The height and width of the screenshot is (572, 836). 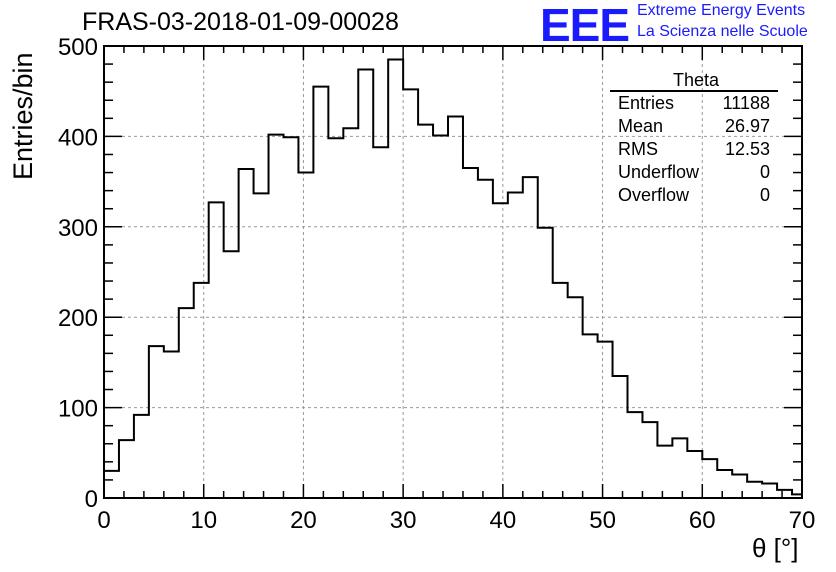 What do you see at coordinates (747, 126) in the screenshot?
I see `stats-value: 26.97` at bounding box center [747, 126].